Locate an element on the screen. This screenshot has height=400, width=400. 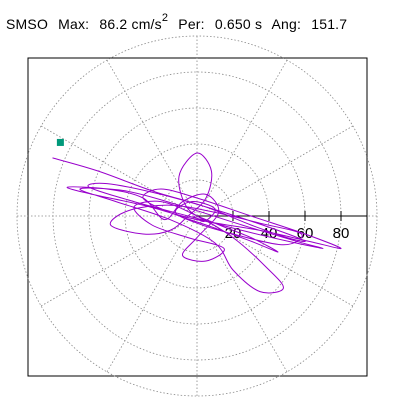
period-value: 0.650 s is located at coordinates (238, 23).